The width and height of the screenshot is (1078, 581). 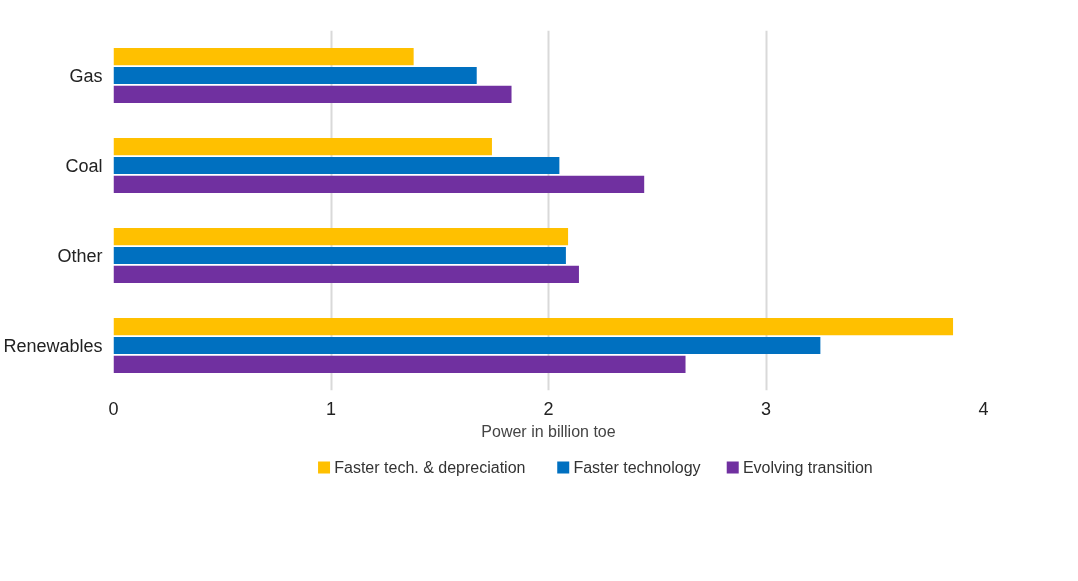 What do you see at coordinates (548, 431) in the screenshot?
I see `x-axis-title: Power in billion toe` at bounding box center [548, 431].